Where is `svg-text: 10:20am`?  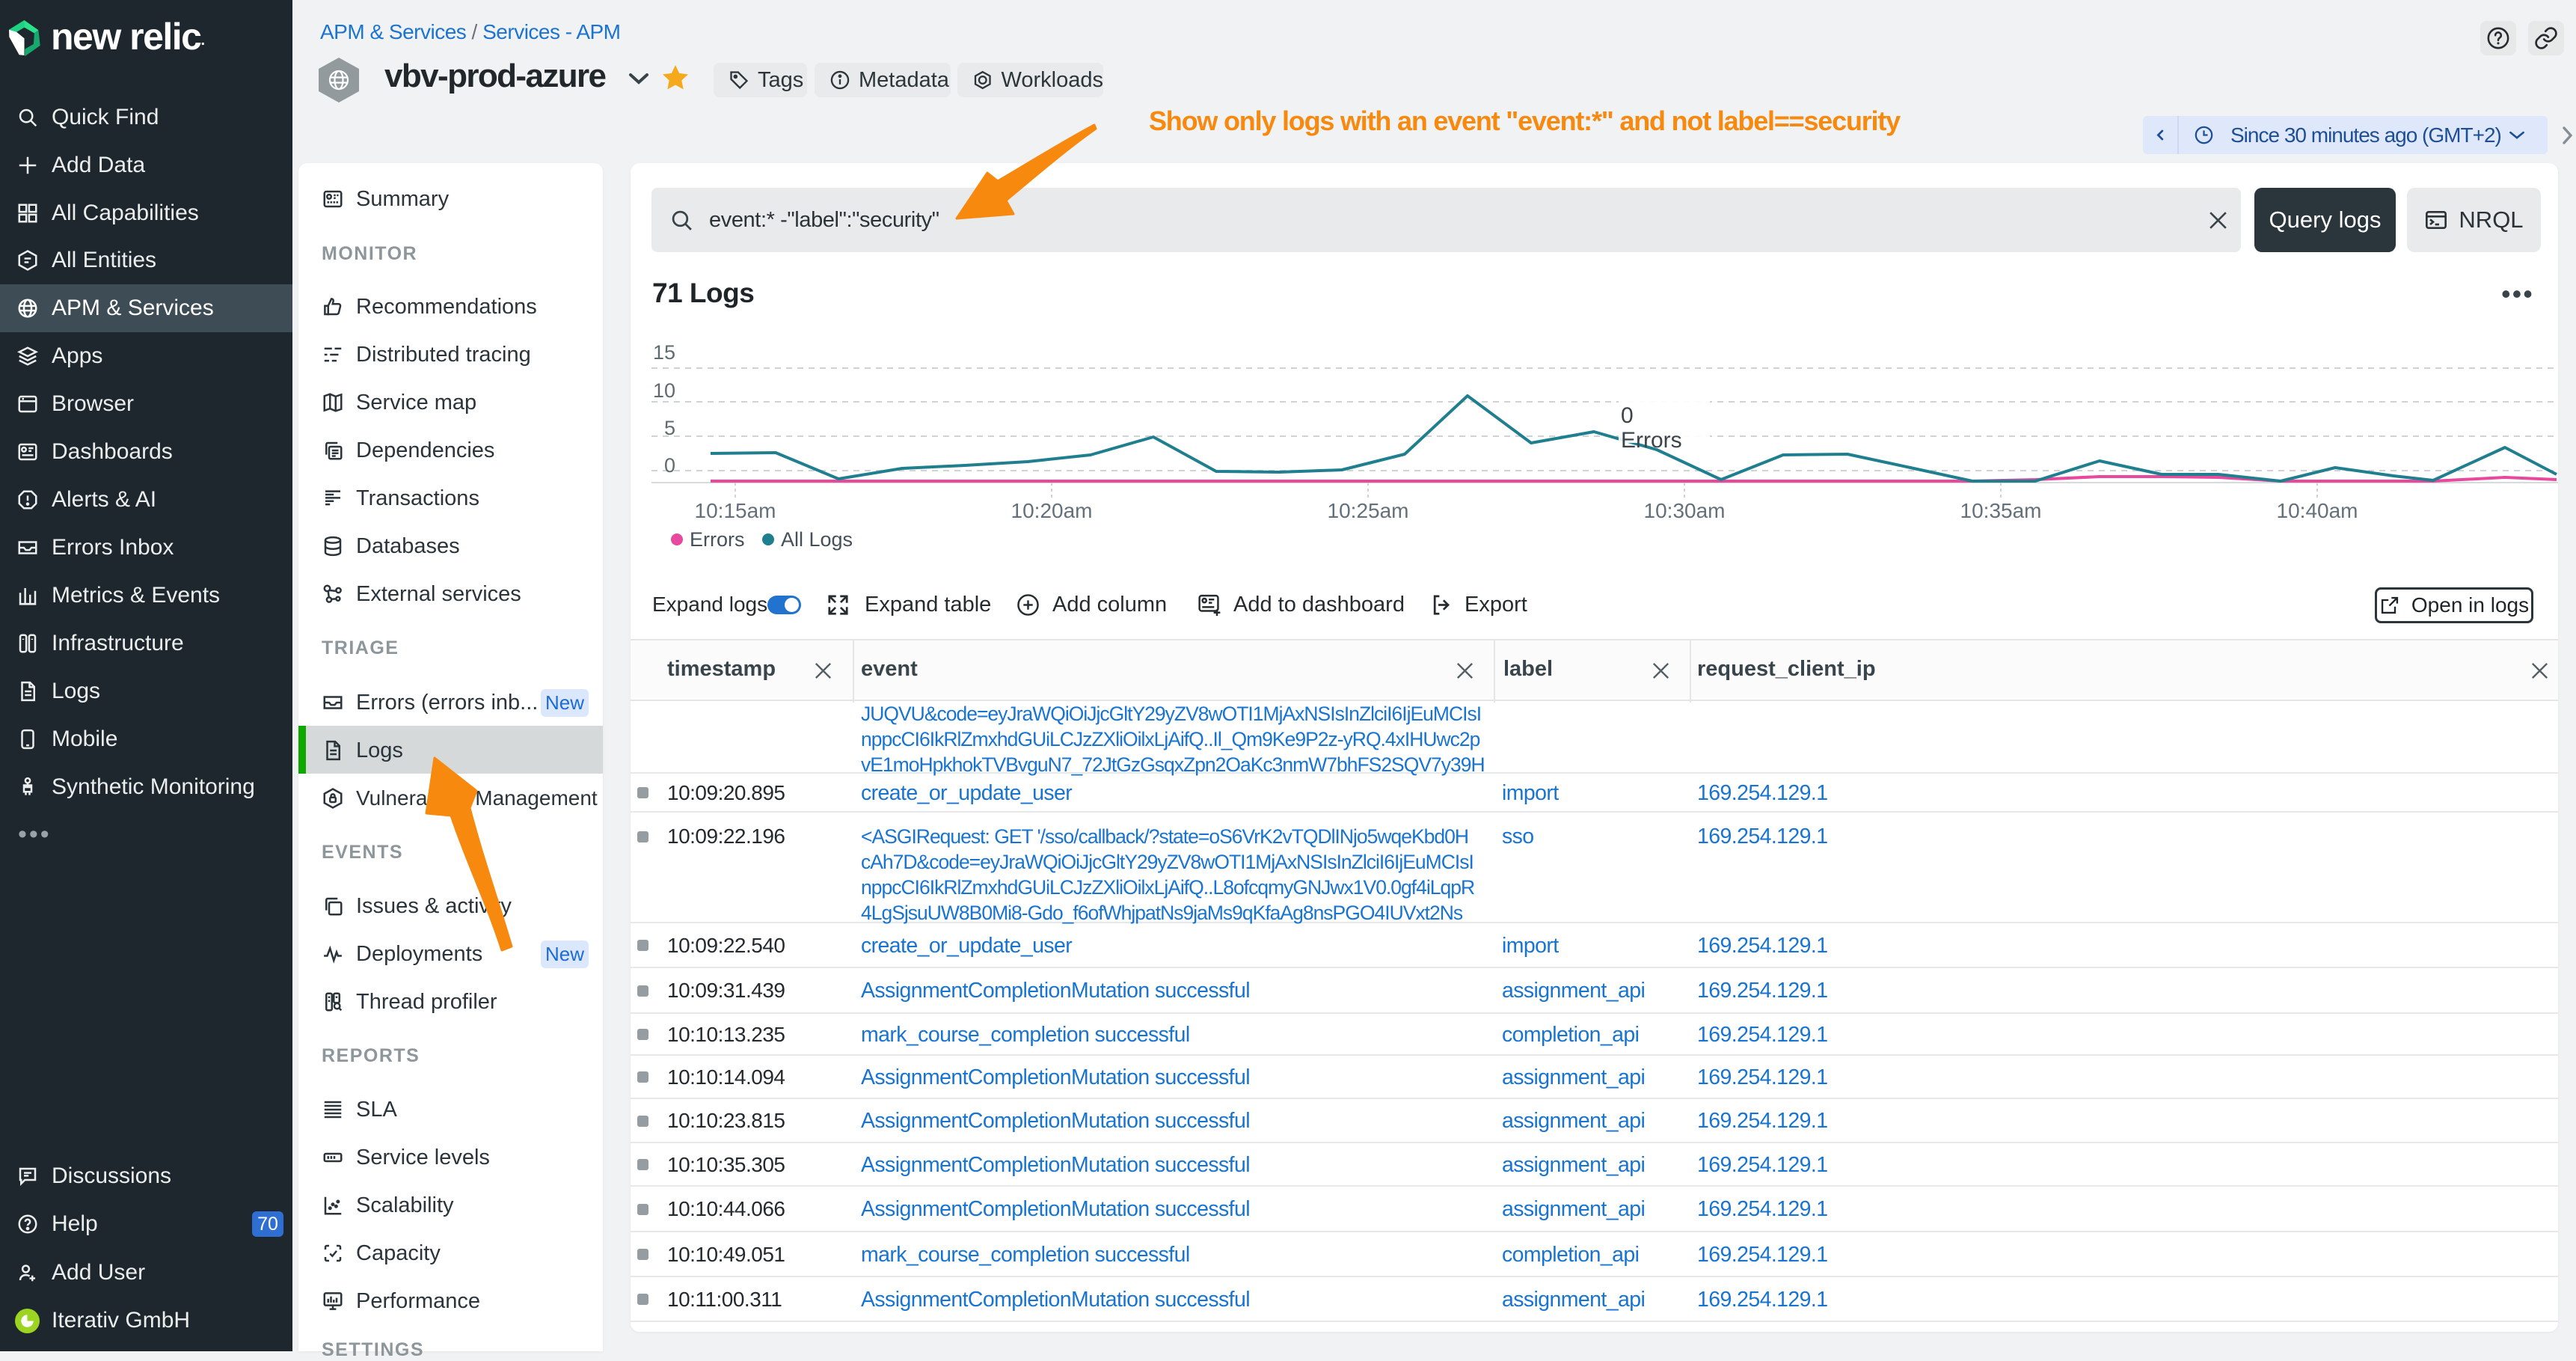
svg-text: 10:20am is located at coordinates (1052, 510).